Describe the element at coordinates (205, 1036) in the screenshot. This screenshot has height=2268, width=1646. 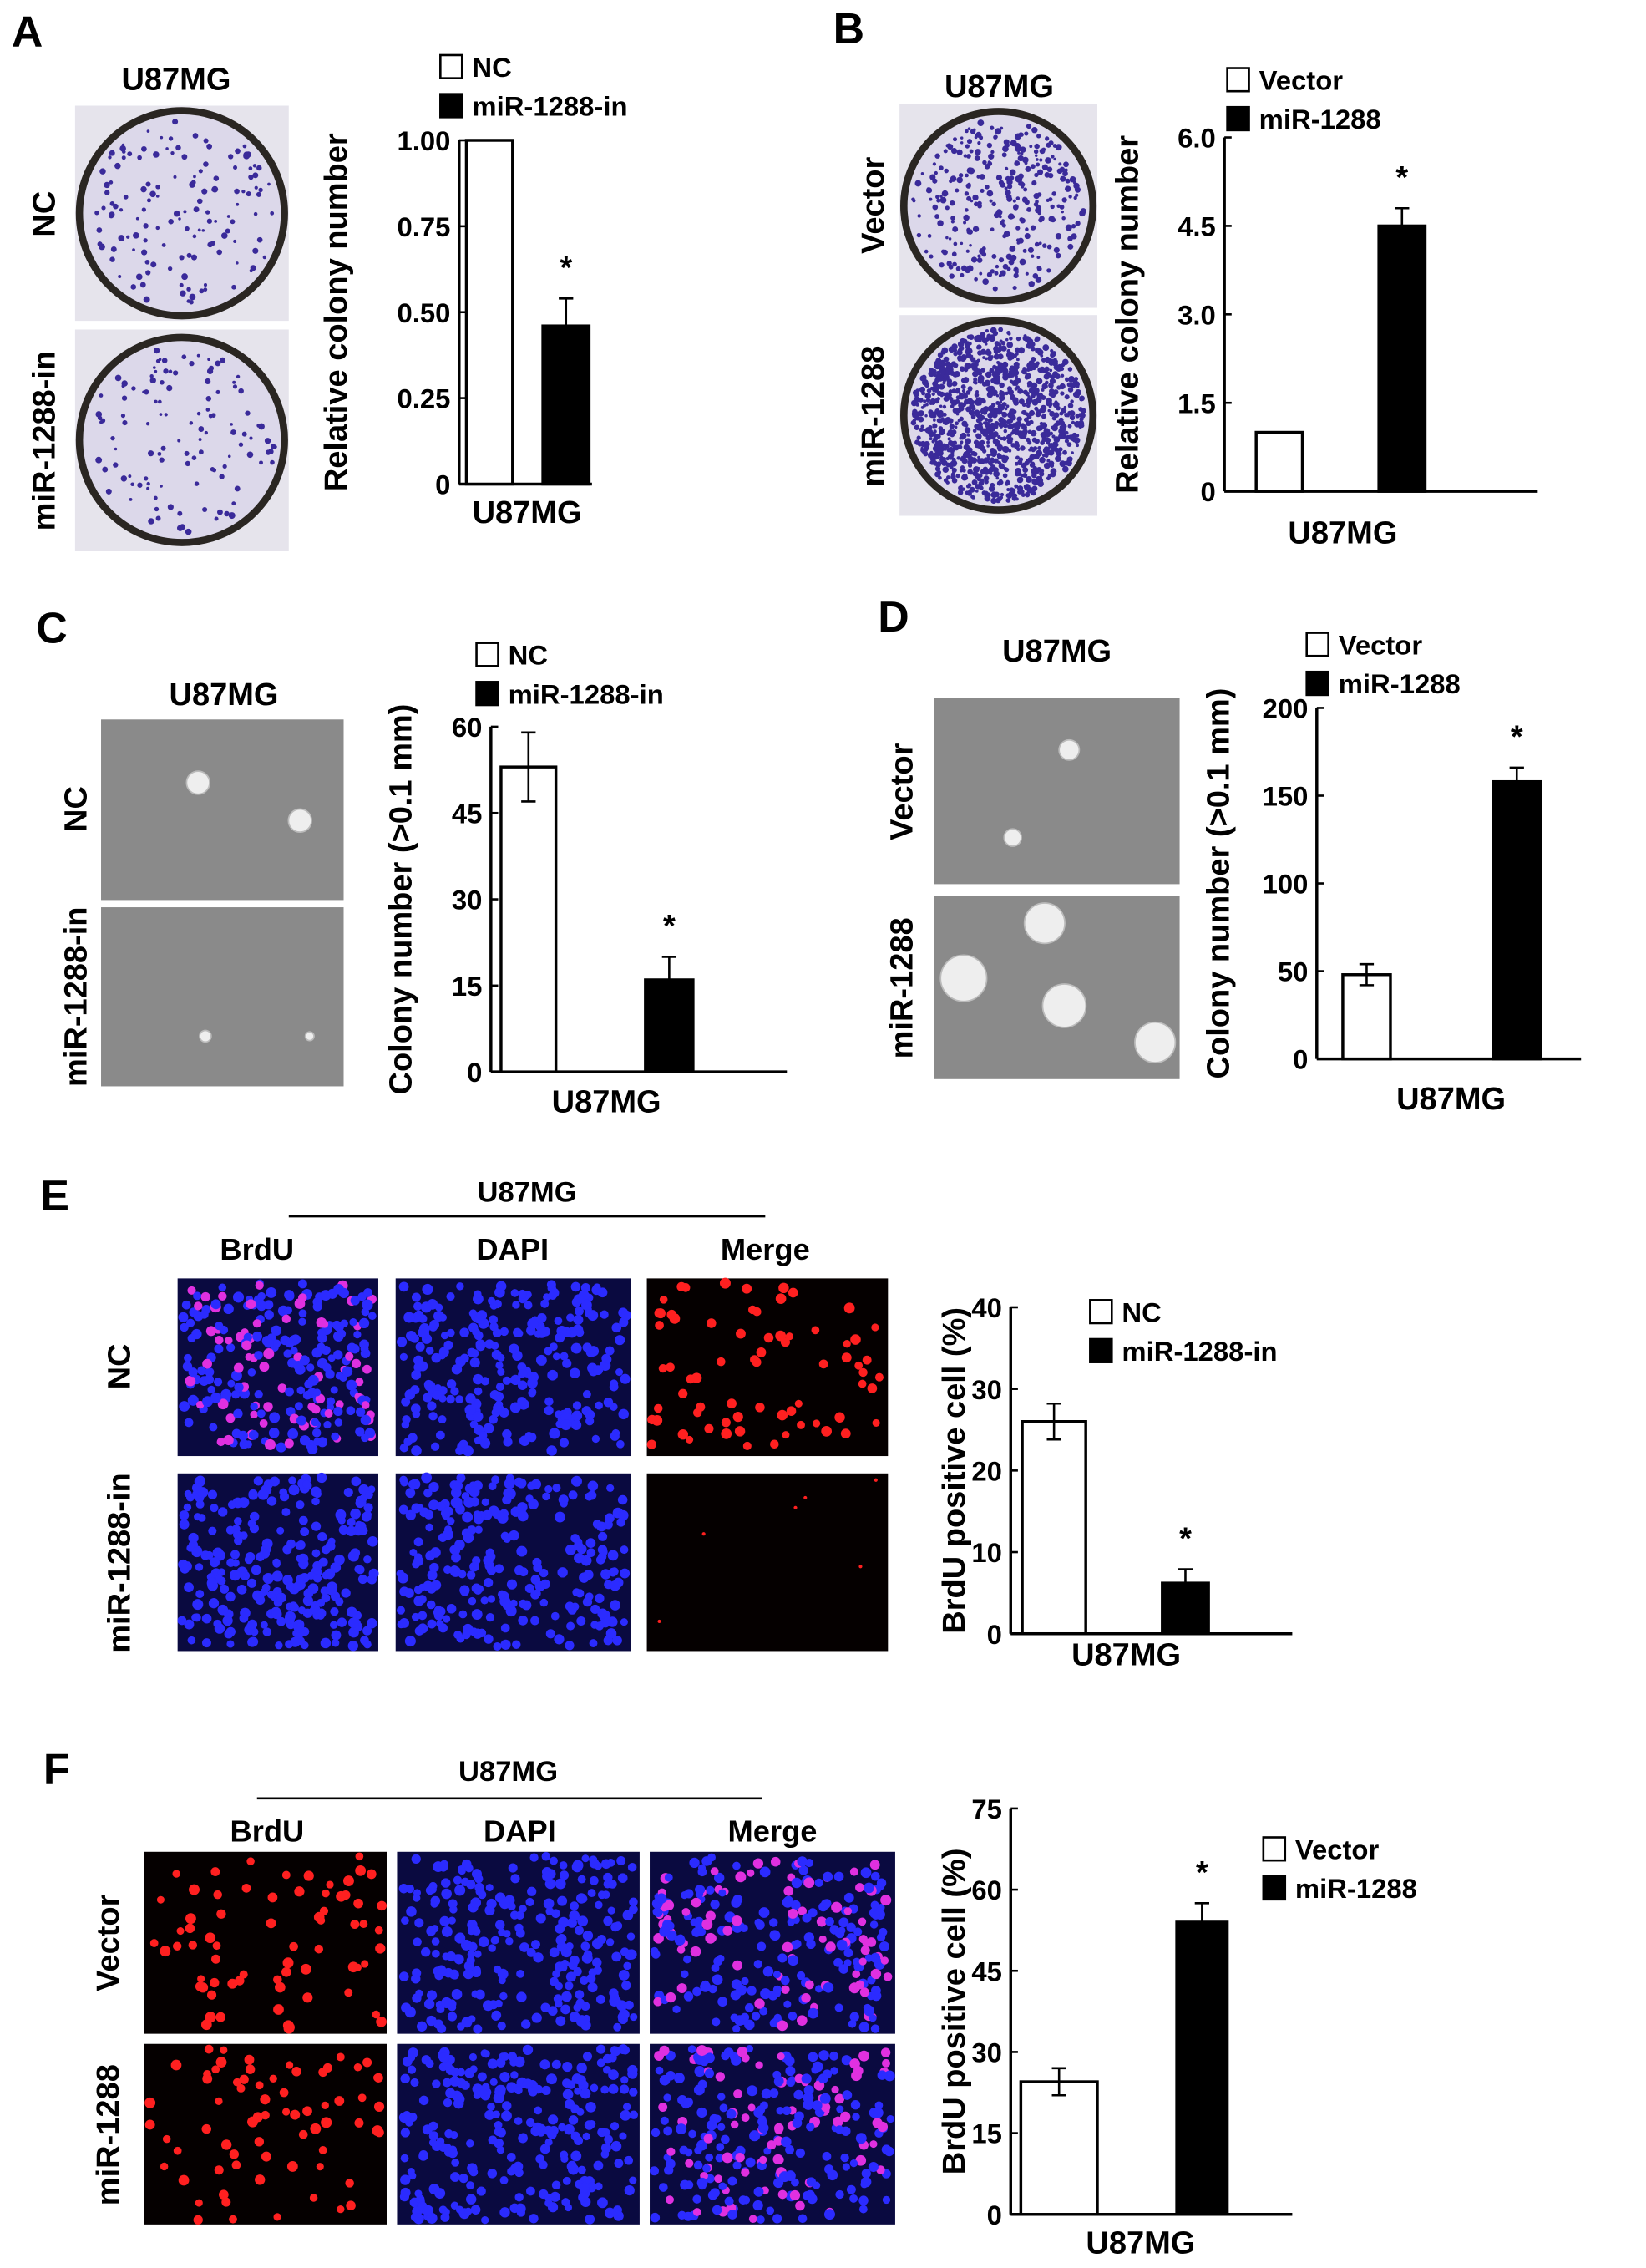
I see `colony-blob` at that location.